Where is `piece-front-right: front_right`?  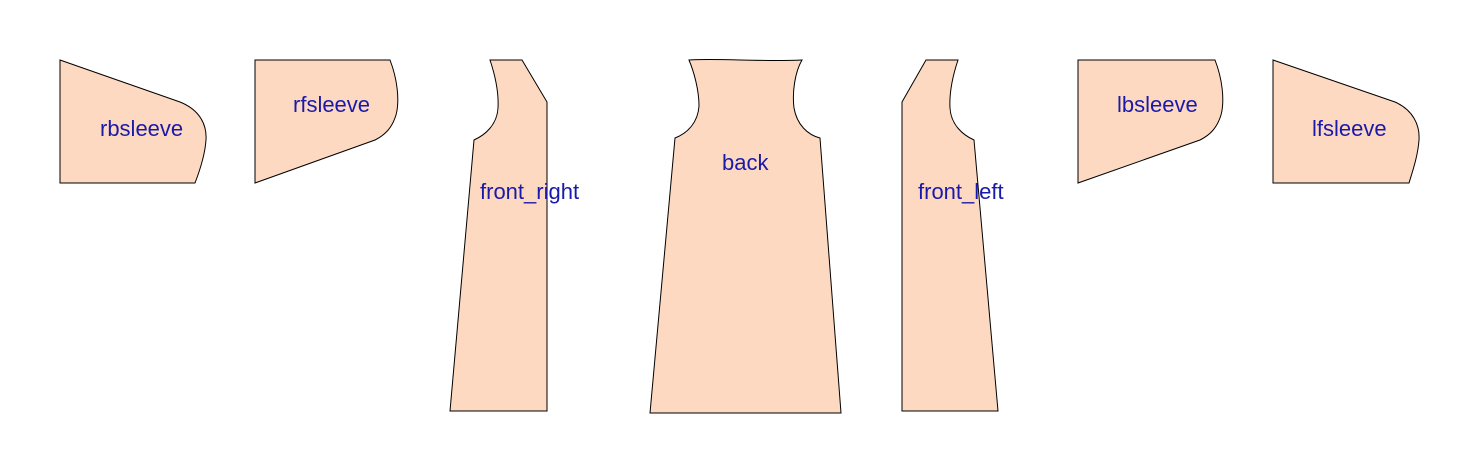 piece-front-right: front_right is located at coordinates (514, 235).